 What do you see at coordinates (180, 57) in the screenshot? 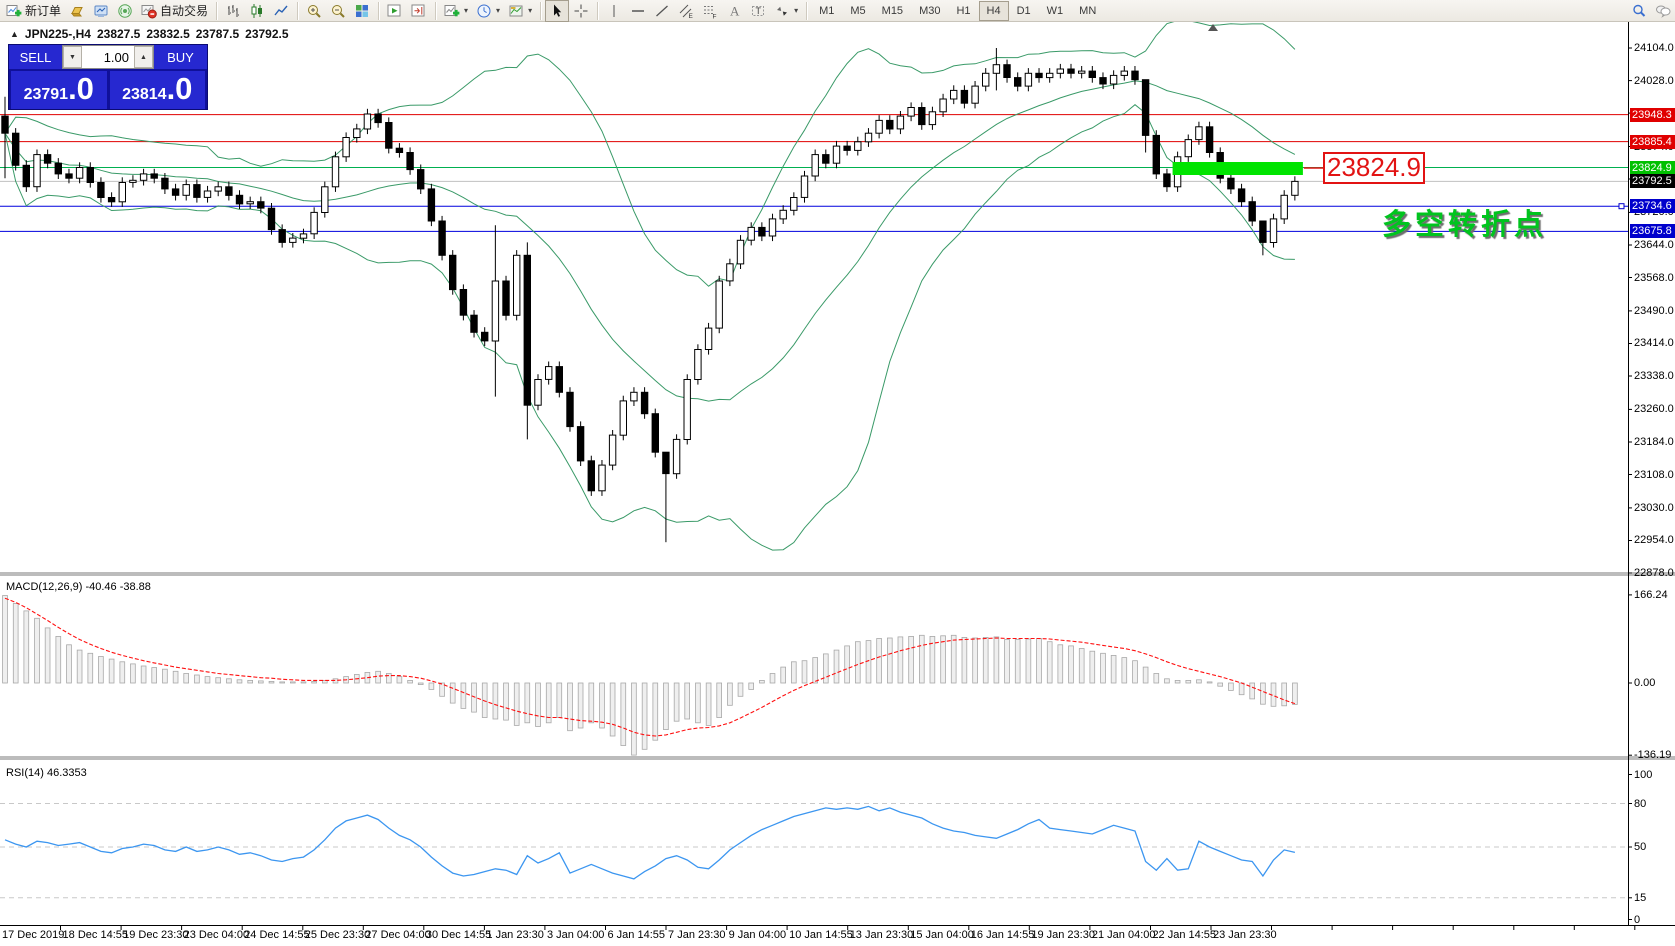
I see `buy-button: BUY` at bounding box center [180, 57].